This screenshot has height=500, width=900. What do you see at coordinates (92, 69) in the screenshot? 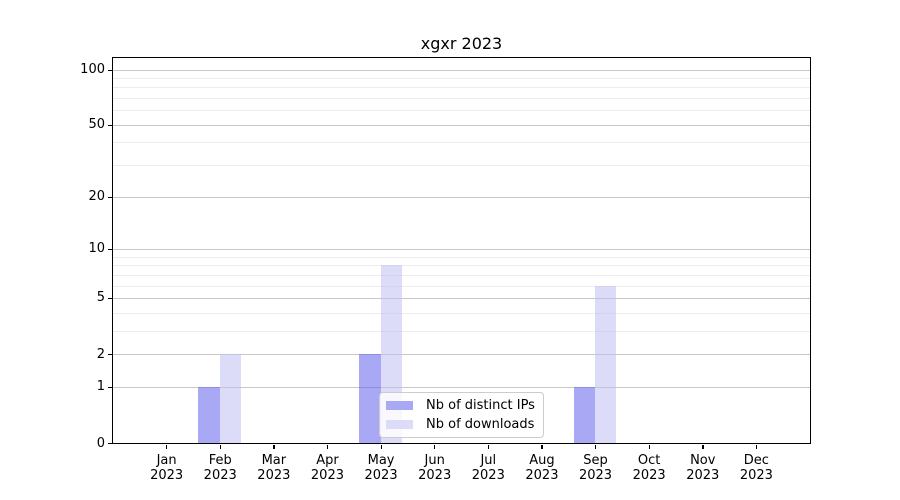
I see `y-tick-label: 100` at bounding box center [92, 69].